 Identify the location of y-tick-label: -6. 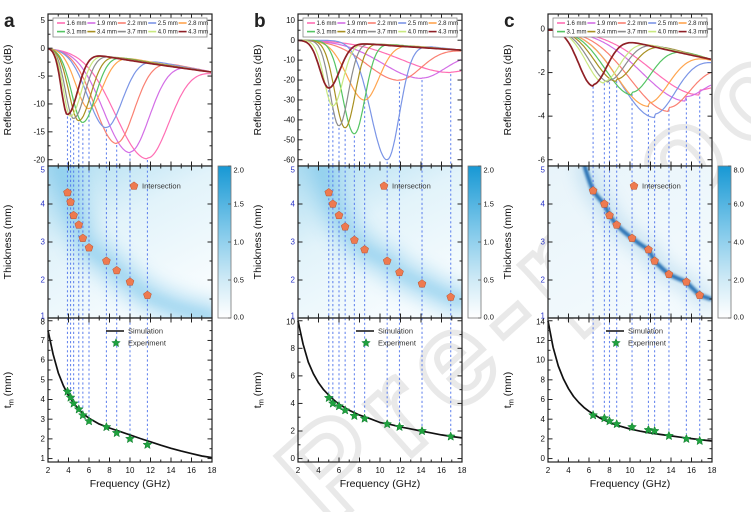
(542, 159).